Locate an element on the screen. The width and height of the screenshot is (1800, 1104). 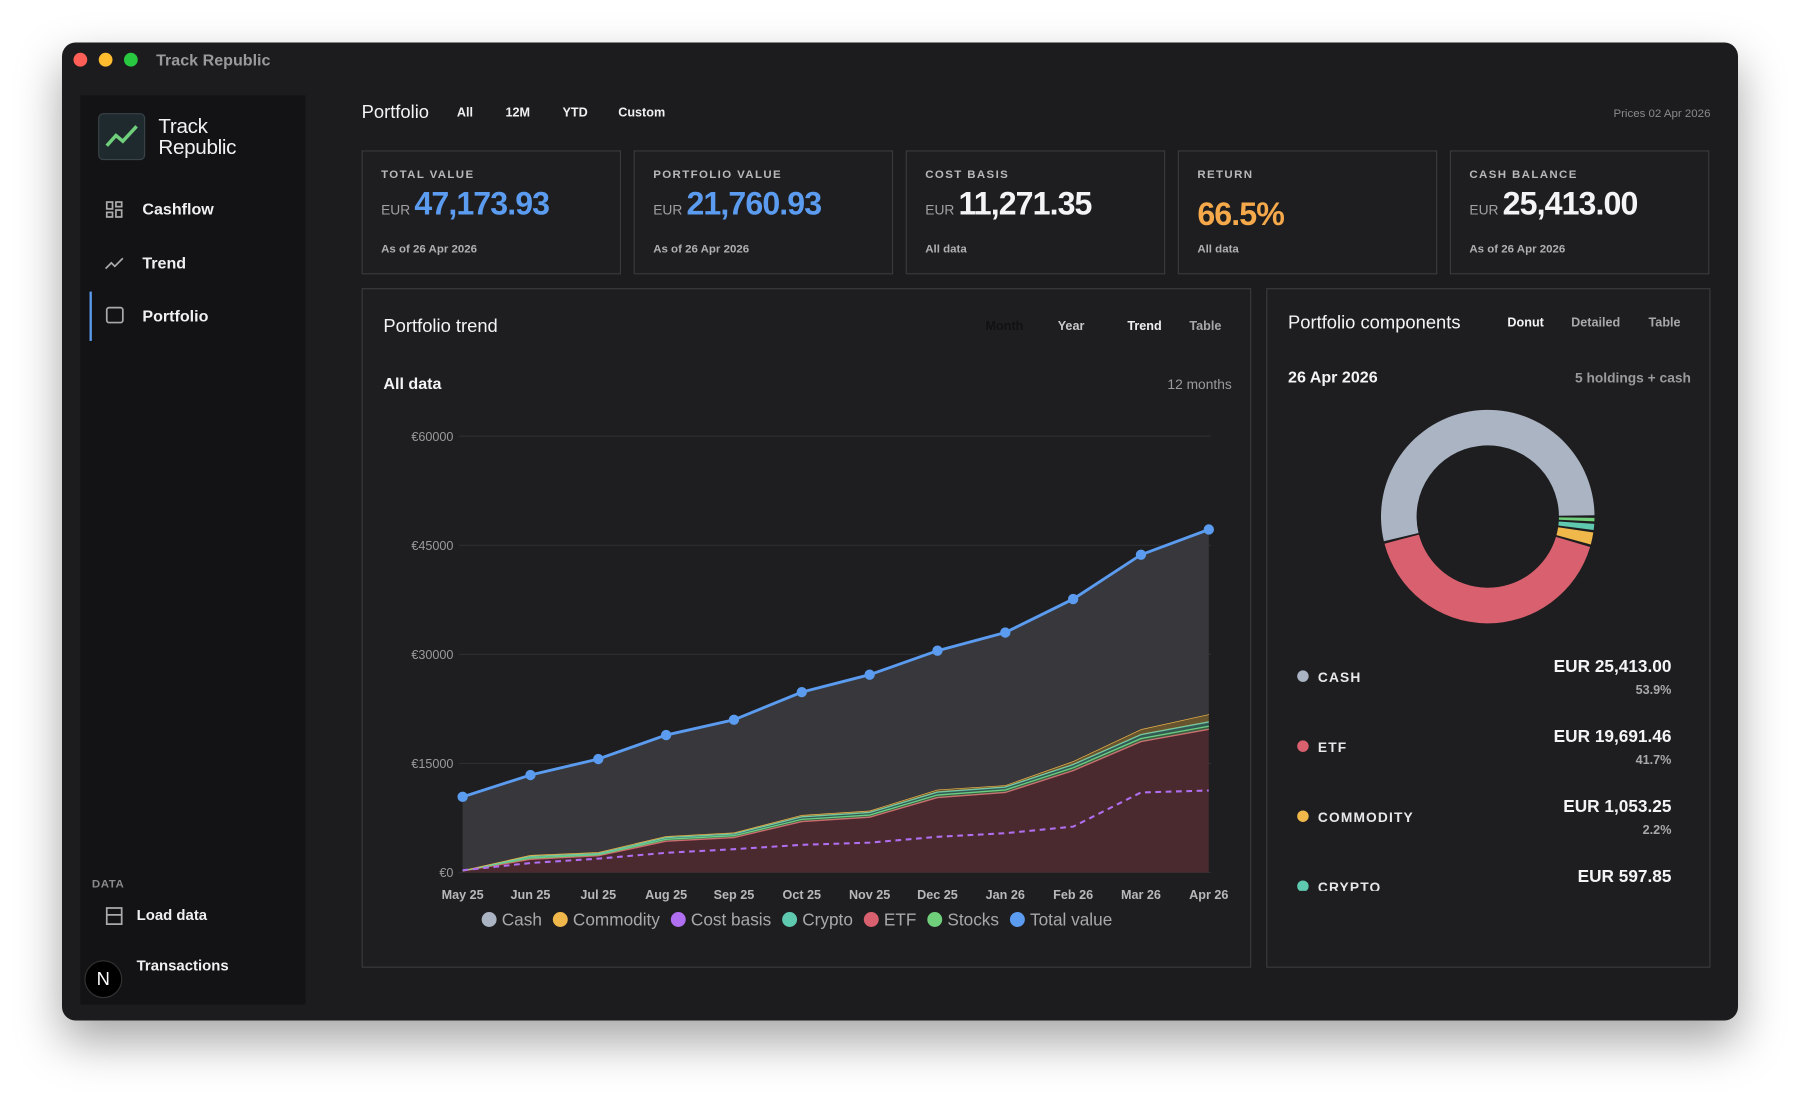
range-tab: All is located at coordinates (464, 113).